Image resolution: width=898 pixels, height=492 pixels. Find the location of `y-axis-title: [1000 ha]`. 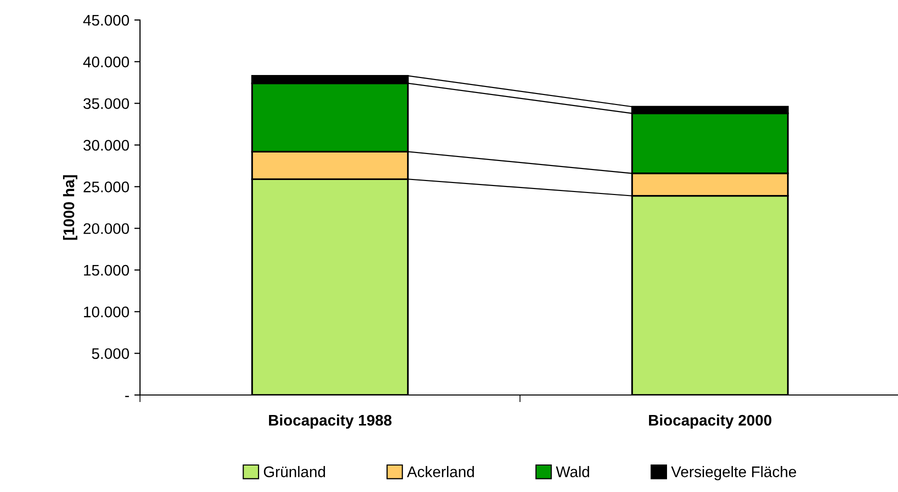

y-axis-title: [1000 ha] is located at coordinates (70, 207).